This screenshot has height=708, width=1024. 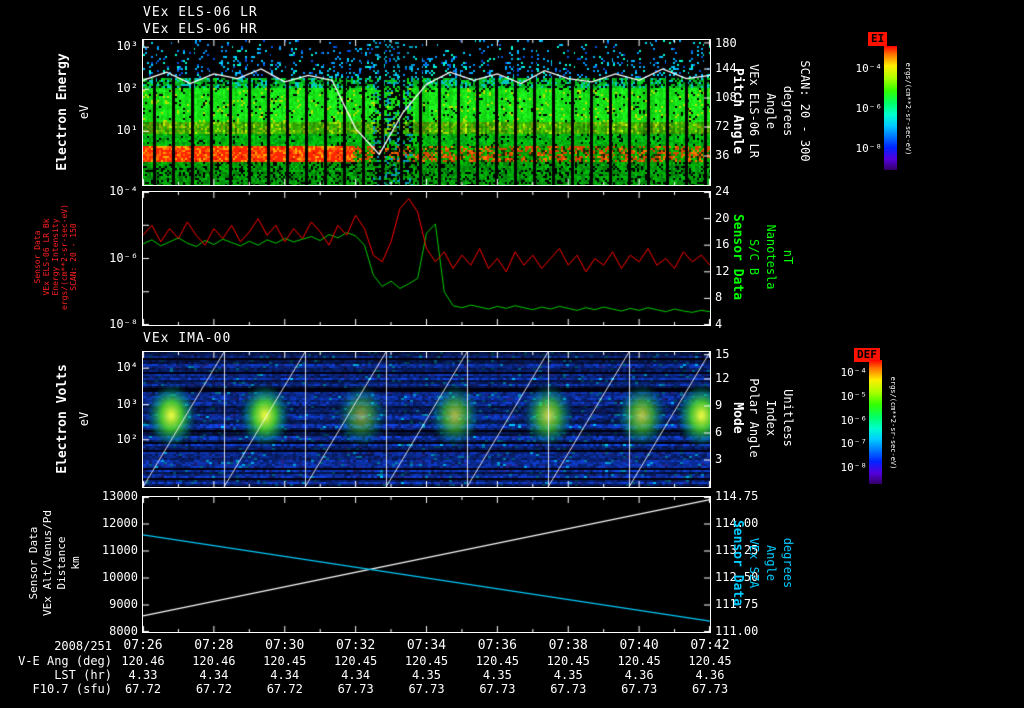 What do you see at coordinates (497, 645) in the screenshot?
I see `time-label: 07:36` at bounding box center [497, 645].